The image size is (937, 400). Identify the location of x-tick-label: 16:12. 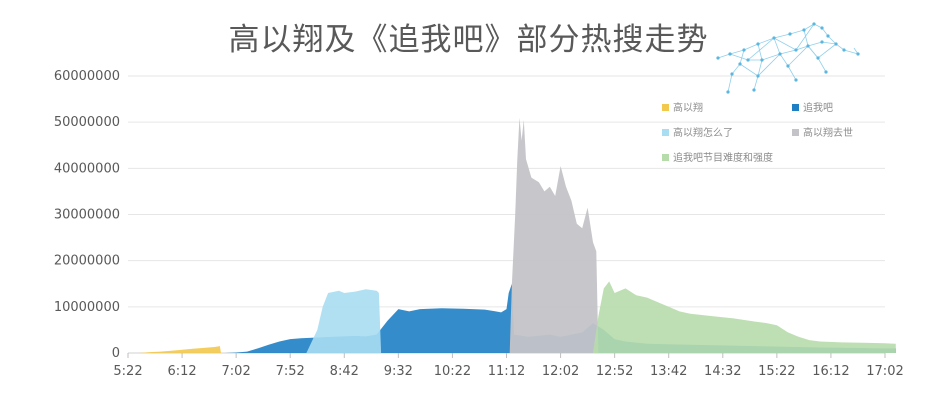
(830, 371).